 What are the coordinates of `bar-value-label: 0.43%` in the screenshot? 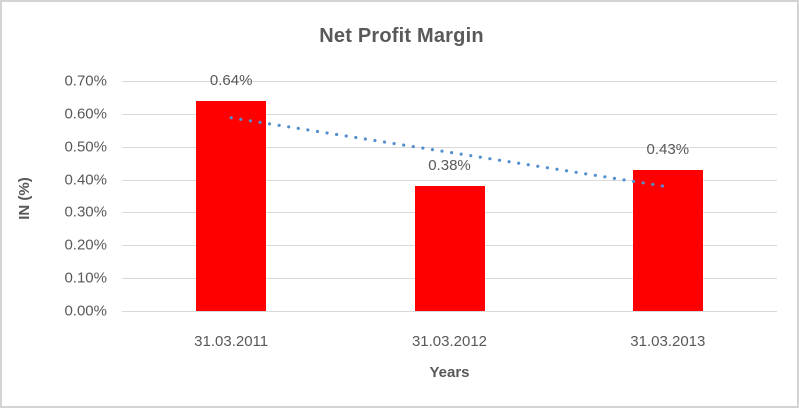 It's located at (668, 149).